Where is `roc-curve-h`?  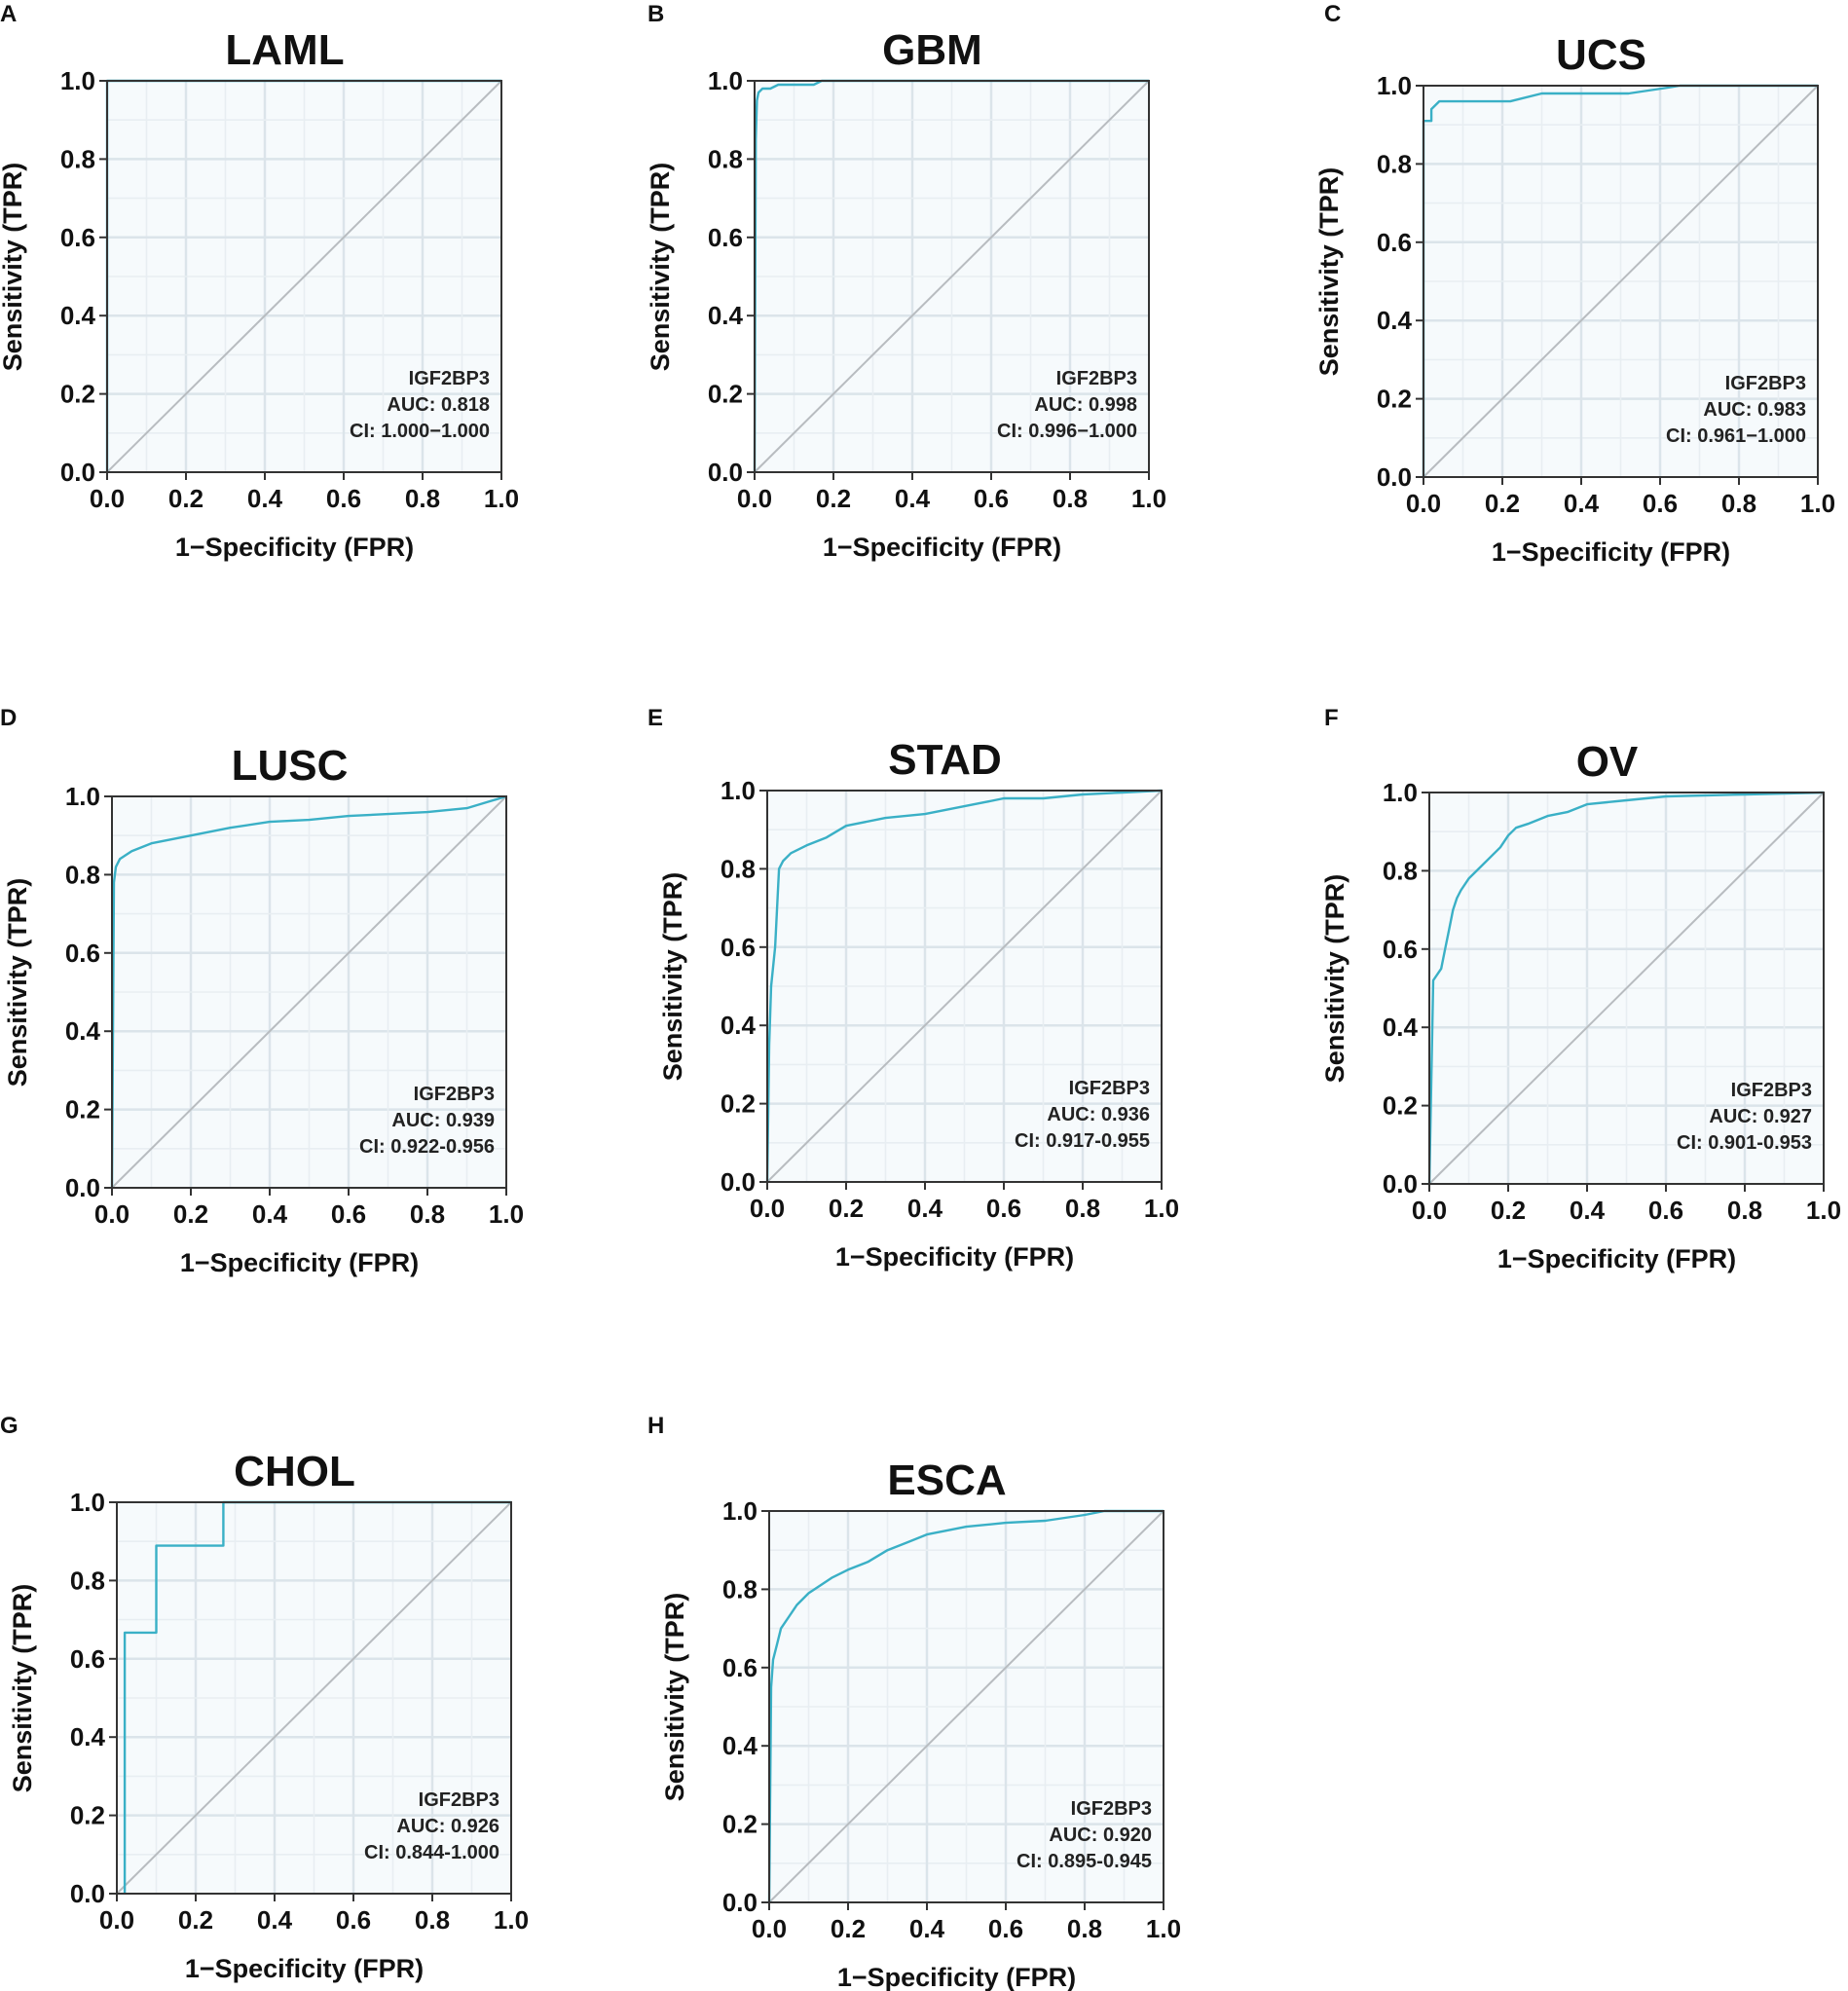 roc-curve-h is located at coordinates (965, 1706).